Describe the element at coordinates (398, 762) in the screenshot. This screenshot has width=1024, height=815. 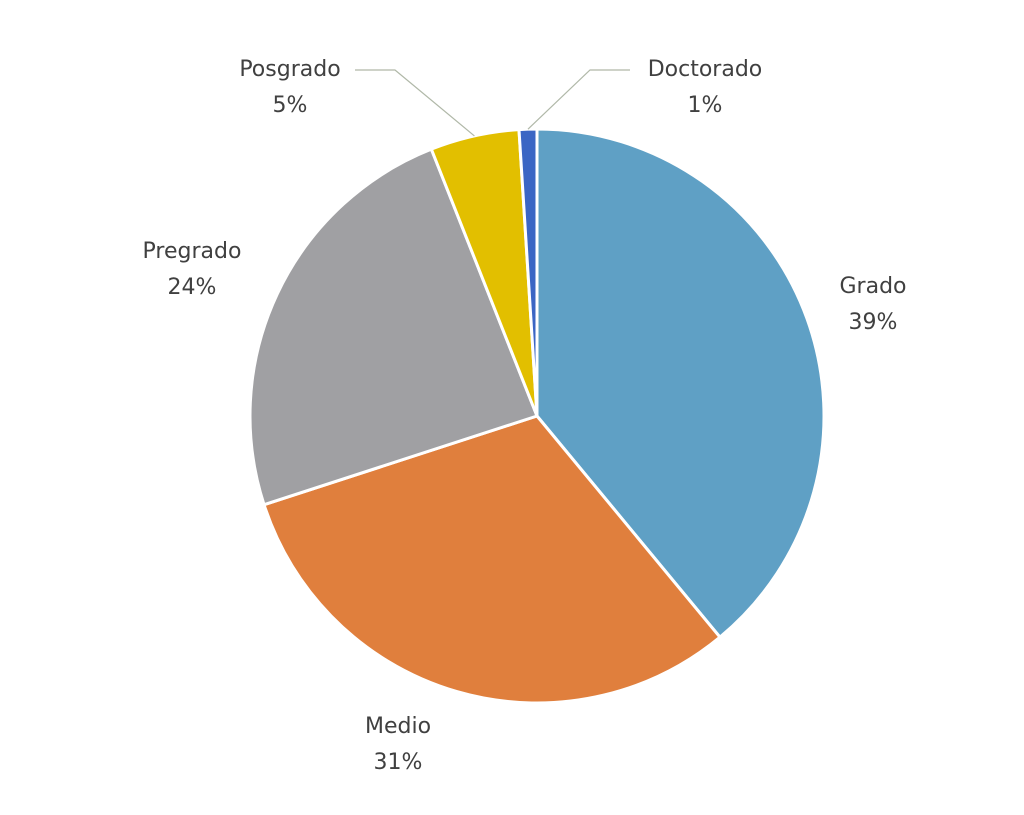
I see `slice-value-label: 31%` at that location.